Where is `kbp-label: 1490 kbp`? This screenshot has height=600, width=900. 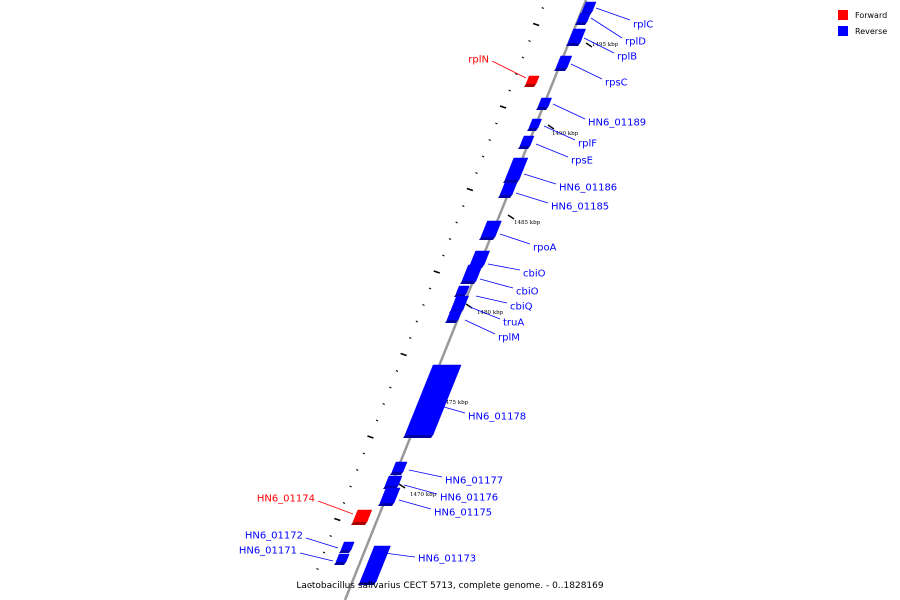 kbp-label: 1490 kbp is located at coordinates (565, 134).